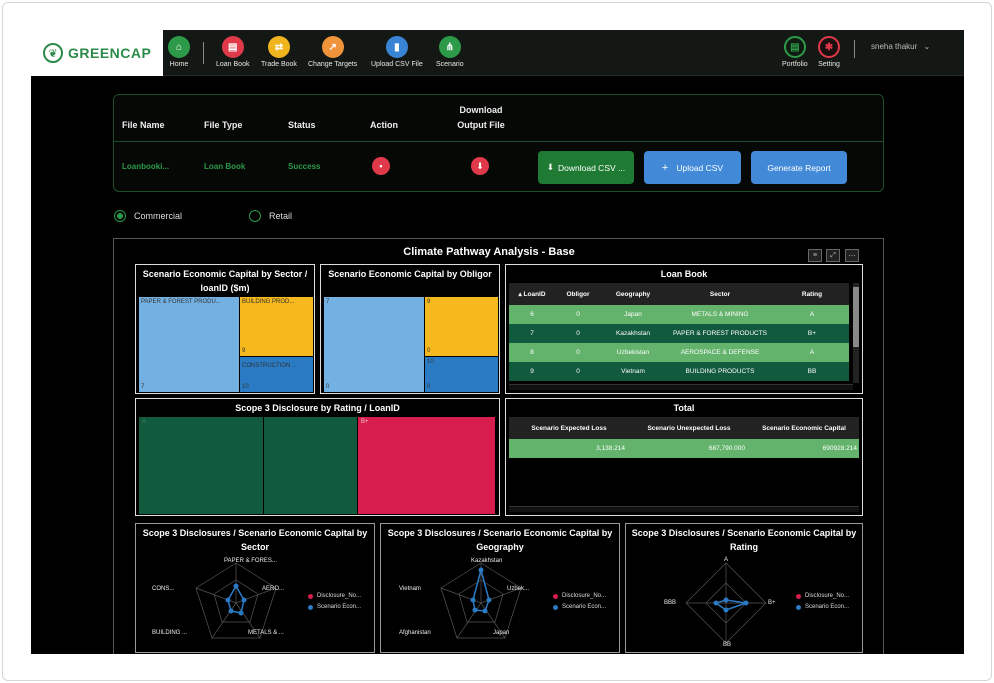  I want to click on radio-commercial-label: Commercial, so click(158, 216).